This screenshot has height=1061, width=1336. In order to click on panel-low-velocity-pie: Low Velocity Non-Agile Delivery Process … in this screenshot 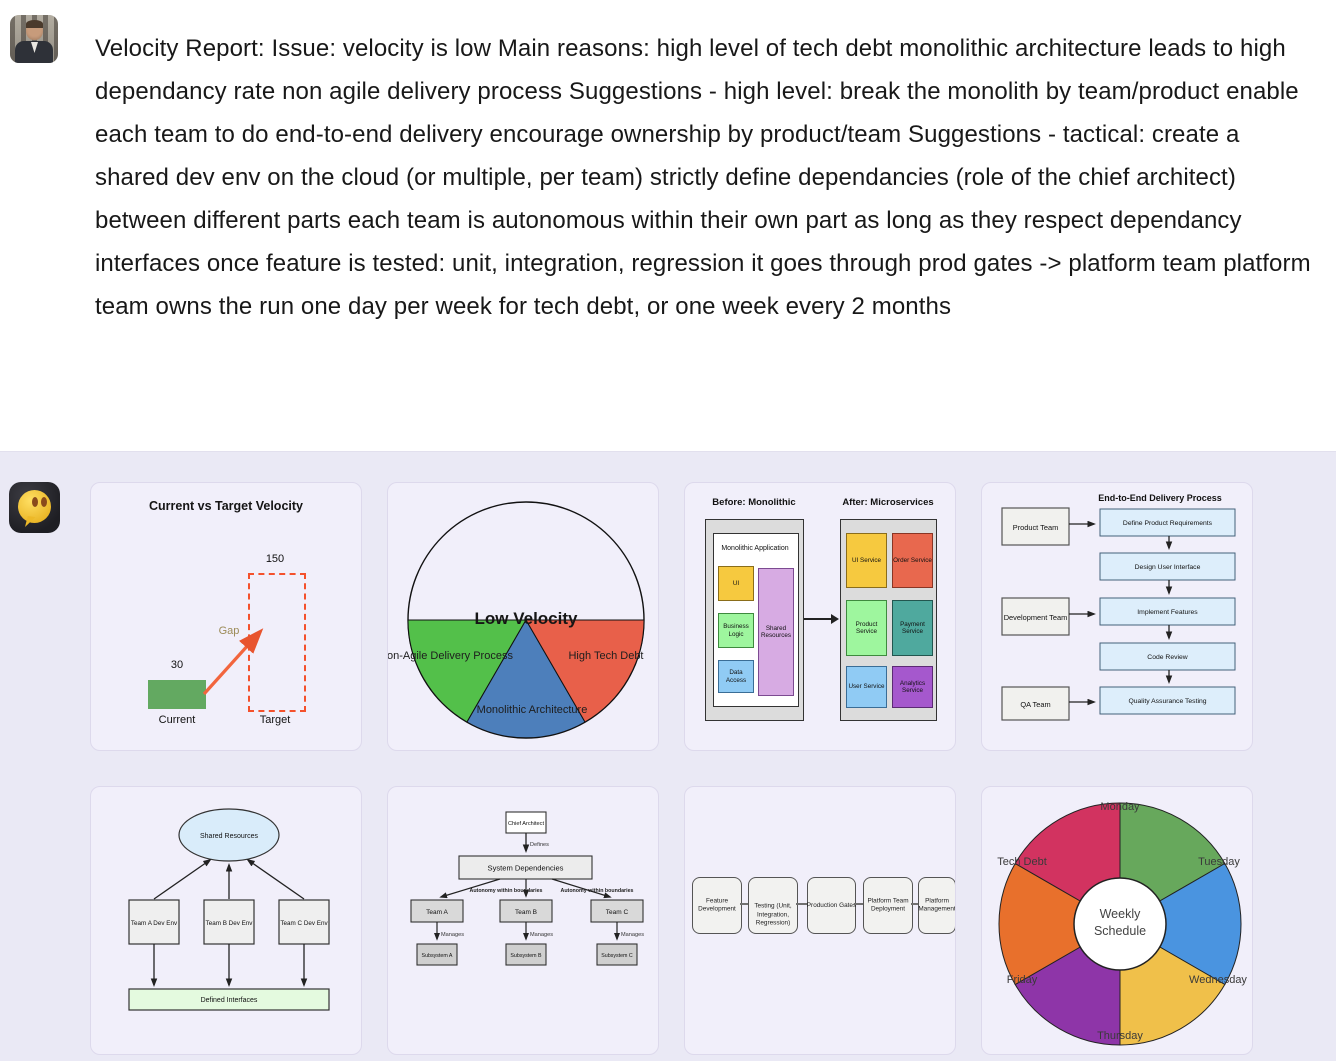, I will do `click(523, 616)`.